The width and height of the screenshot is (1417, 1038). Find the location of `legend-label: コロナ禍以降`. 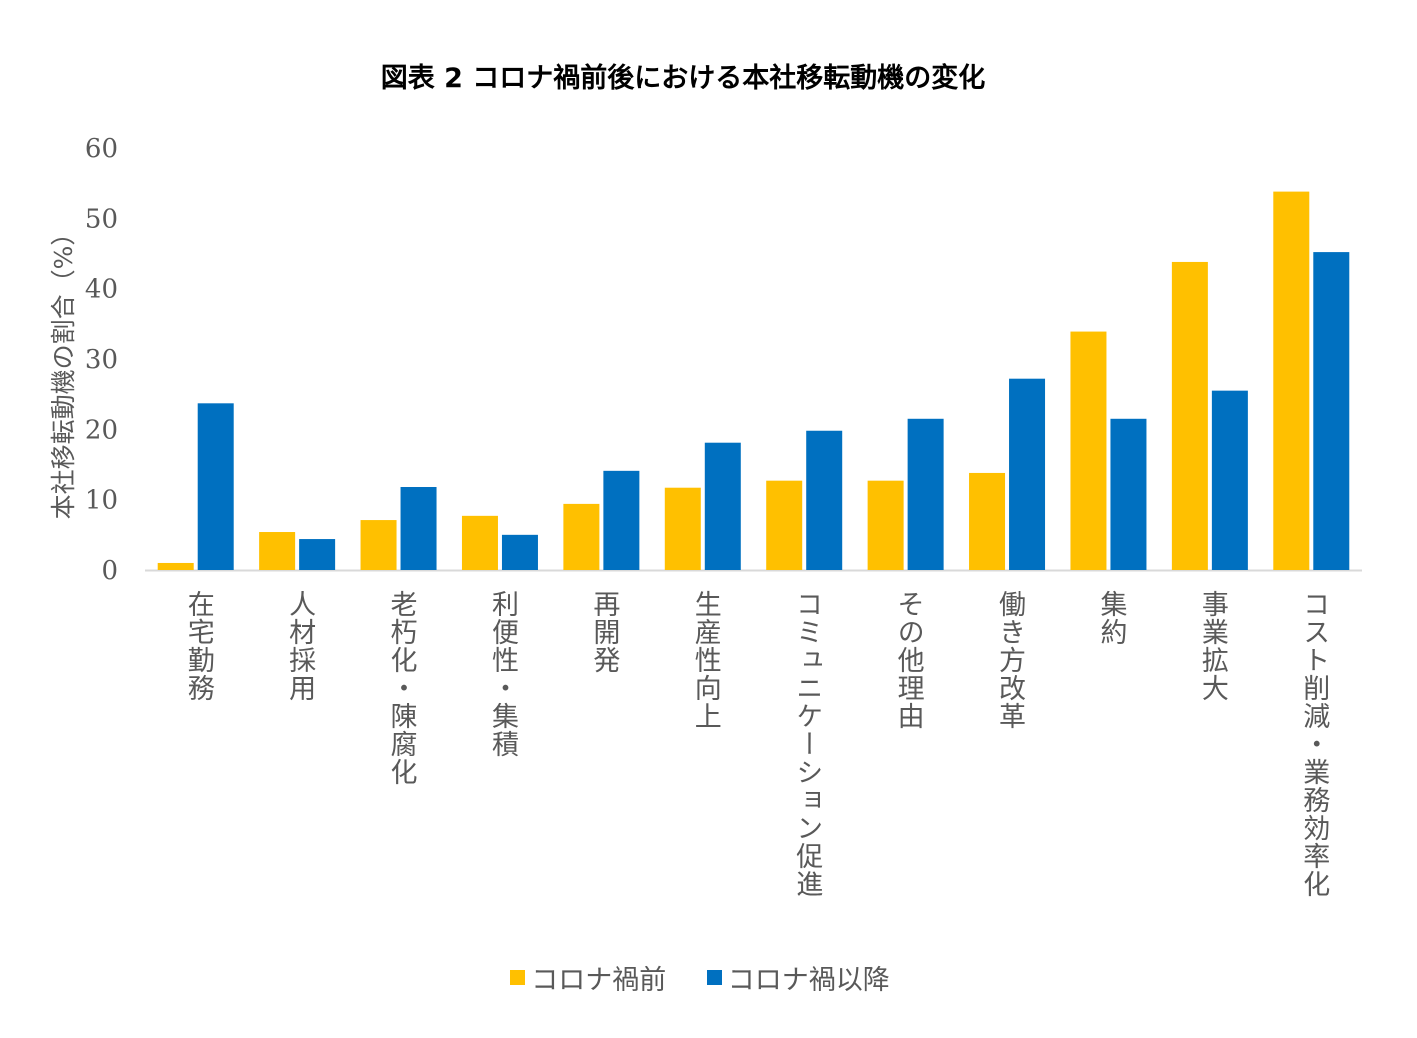

legend-label: コロナ禍以降 is located at coordinates (808, 980).